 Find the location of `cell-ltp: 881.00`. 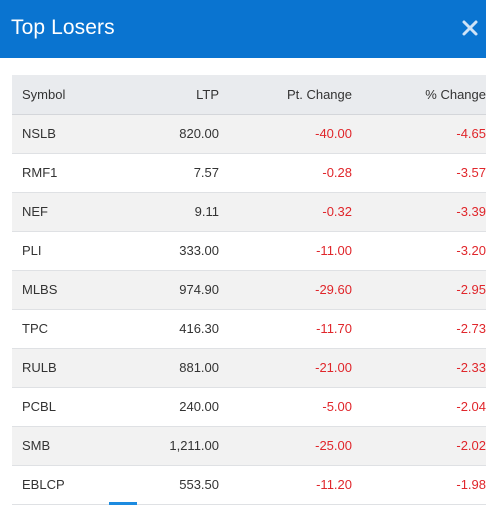

cell-ltp: 881.00 is located at coordinates (173, 368).